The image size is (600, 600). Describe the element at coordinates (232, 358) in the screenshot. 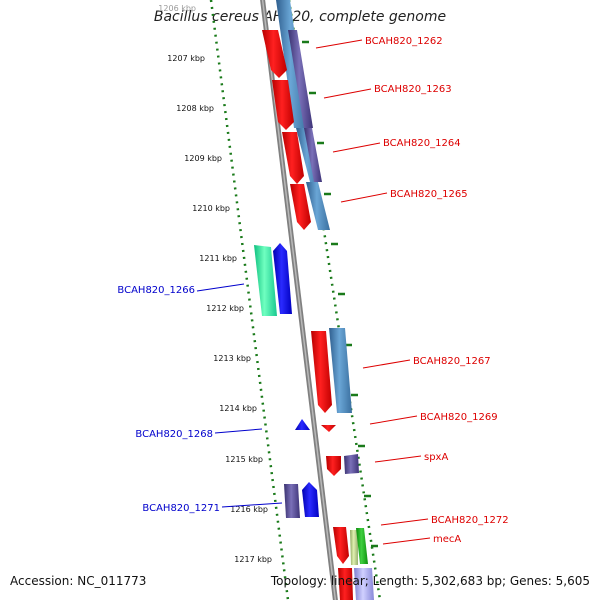

I see `ruler-label: 1213 kbp` at that location.